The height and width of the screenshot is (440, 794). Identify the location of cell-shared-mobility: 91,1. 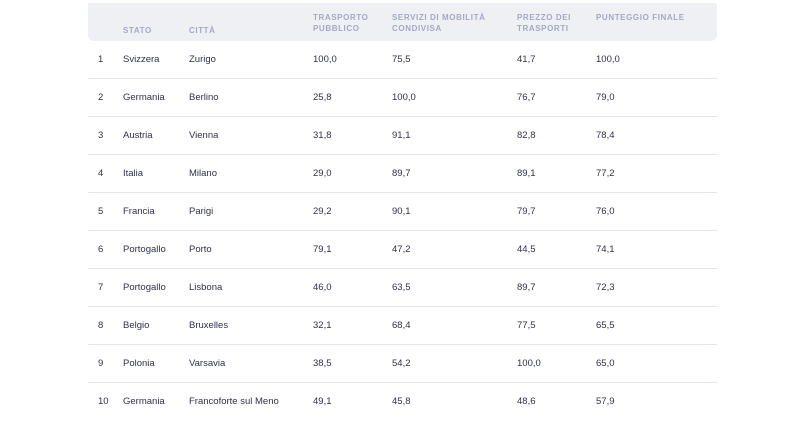
(401, 135).